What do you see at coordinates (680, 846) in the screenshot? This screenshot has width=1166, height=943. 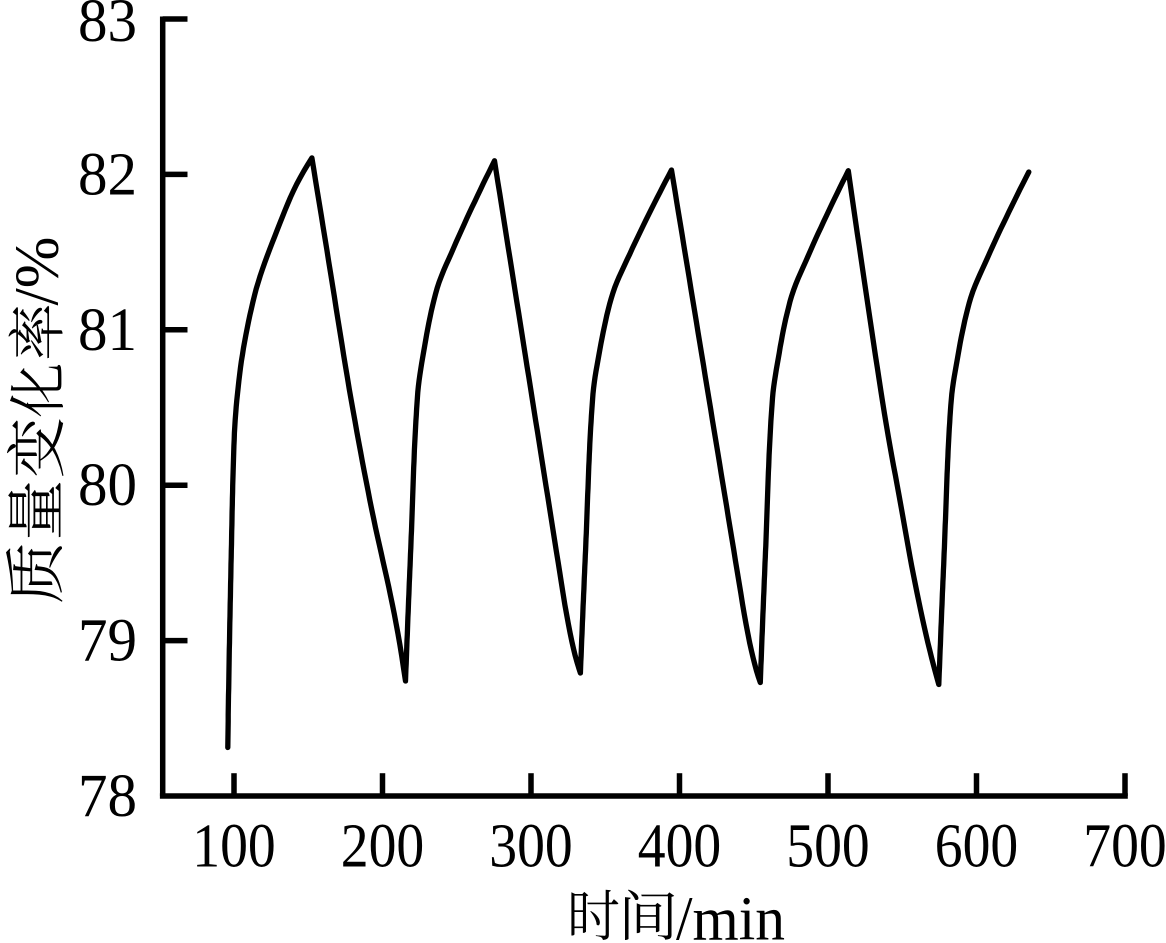 I see `svg-text: 400` at bounding box center [680, 846].